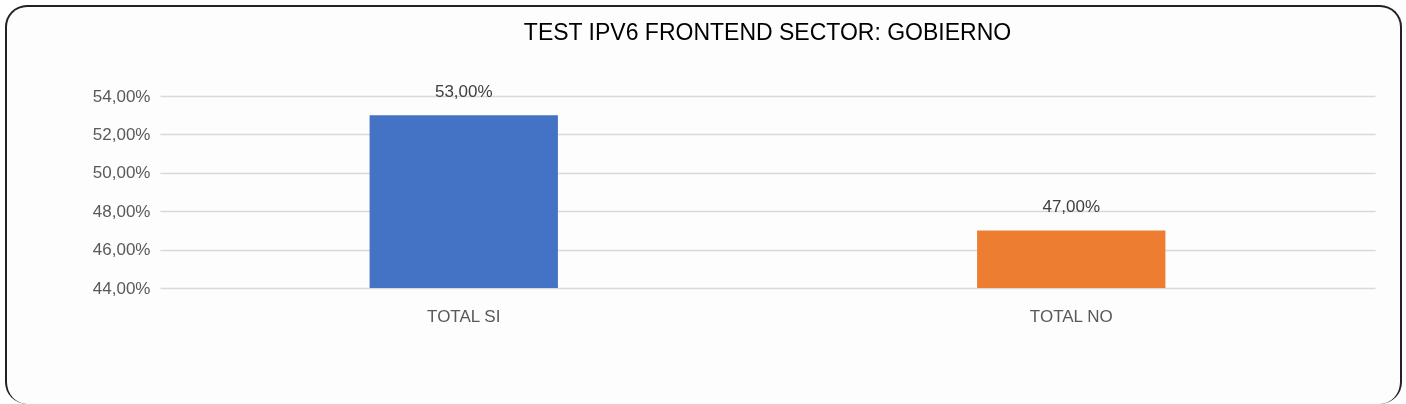 This screenshot has height=404, width=1406. What do you see at coordinates (121, 134) in the screenshot?
I see `y-tick-label: 52,00%` at bounding box center [121, 134].